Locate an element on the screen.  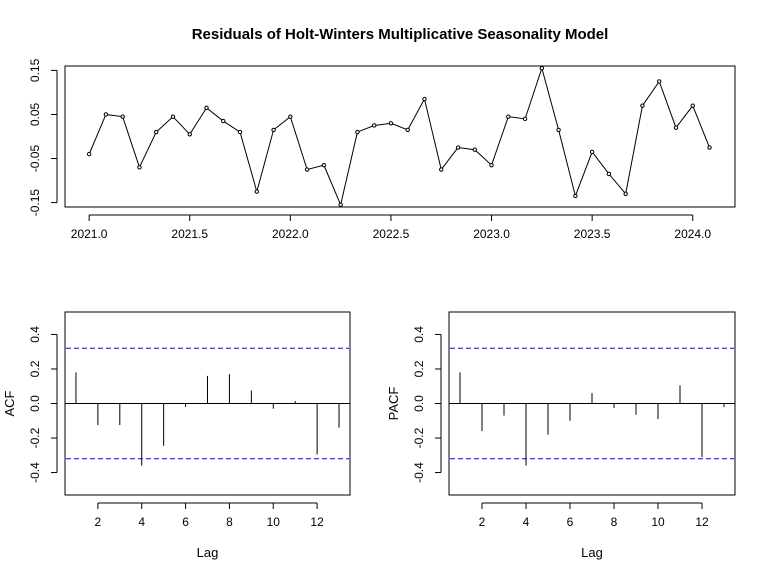
y-axis-label: PACF is located at coordinates (393, 404).